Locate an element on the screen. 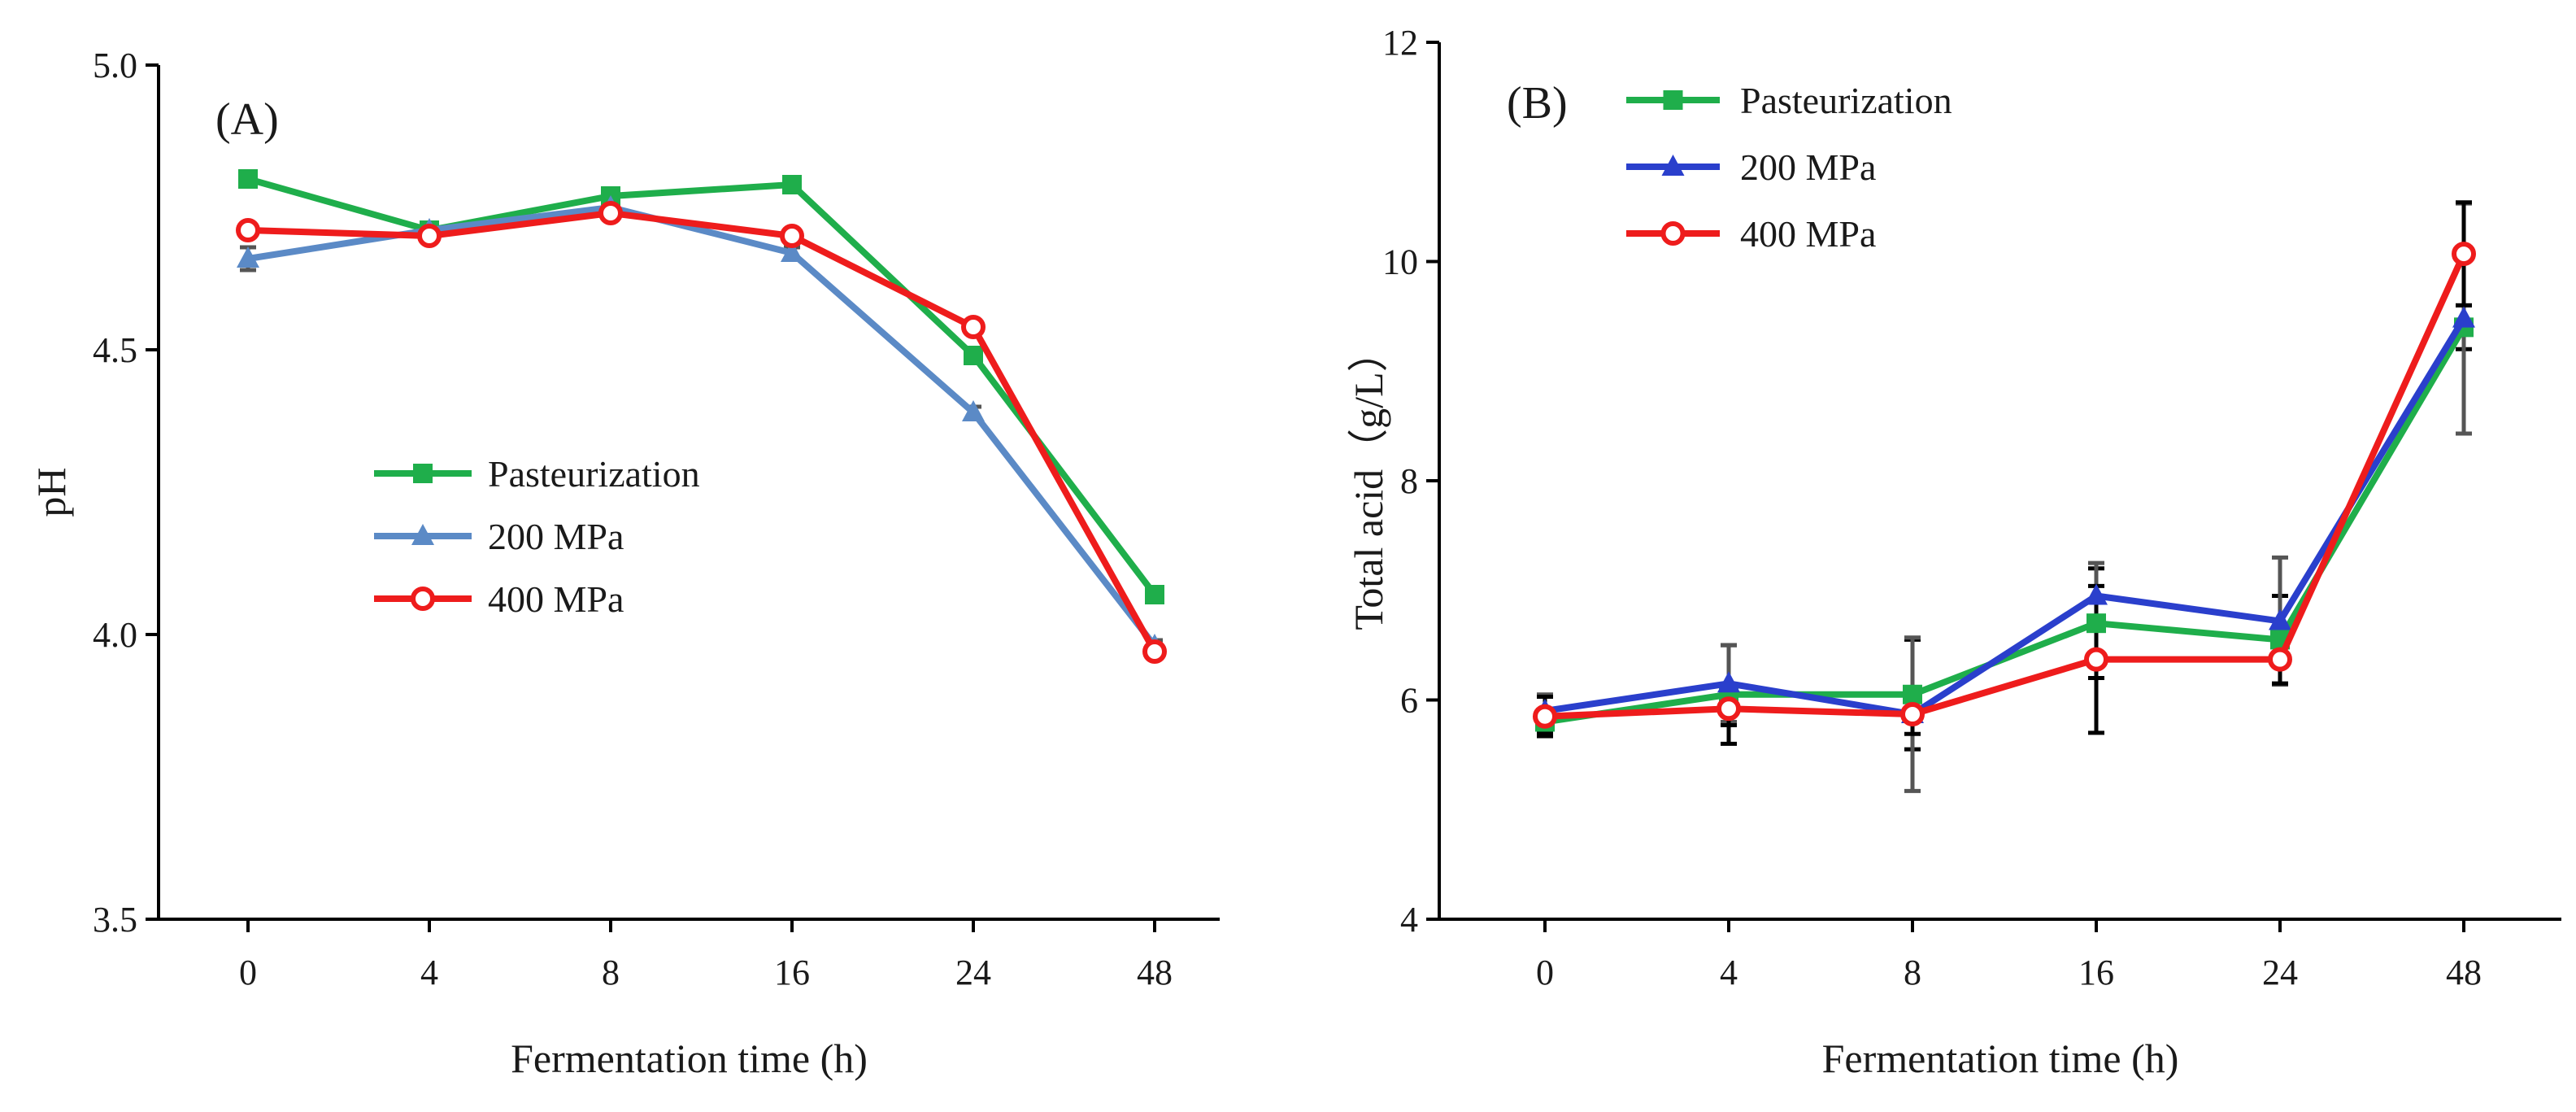 This screenshot has width=2576, height=1112. panel-label: (A) is located at coordinates (247, 119).